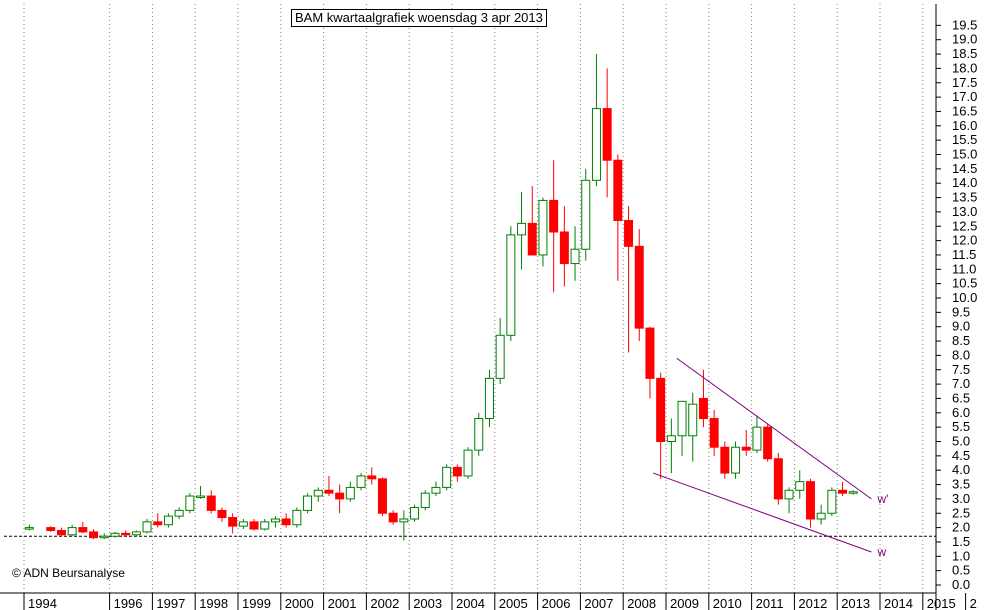 The height and width of the screenshot is (610, 985). I want to click on x-tick-label: 2014, so click(898, 603).